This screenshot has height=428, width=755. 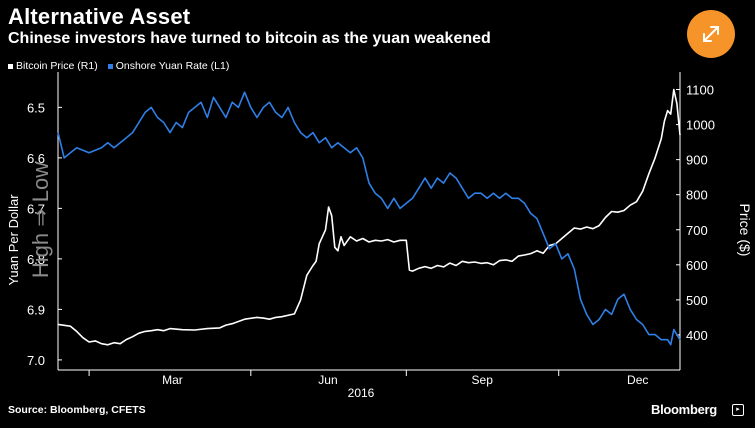 What do you see at coordinates (110, 66) in the screenshot?
I see `legend-swatch-yuan` at bounding box center [110, 66].